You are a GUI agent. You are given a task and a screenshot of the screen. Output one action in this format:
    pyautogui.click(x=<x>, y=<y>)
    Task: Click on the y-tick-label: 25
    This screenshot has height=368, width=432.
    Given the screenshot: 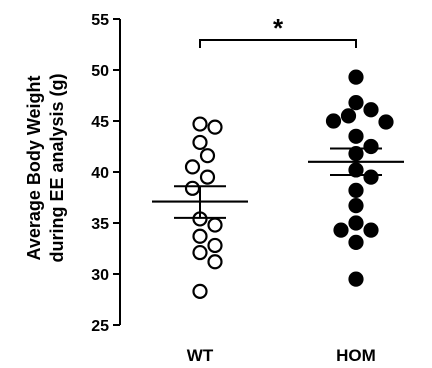 What is the action you would take?
    pyautogui.click(x=100, y=326)
    